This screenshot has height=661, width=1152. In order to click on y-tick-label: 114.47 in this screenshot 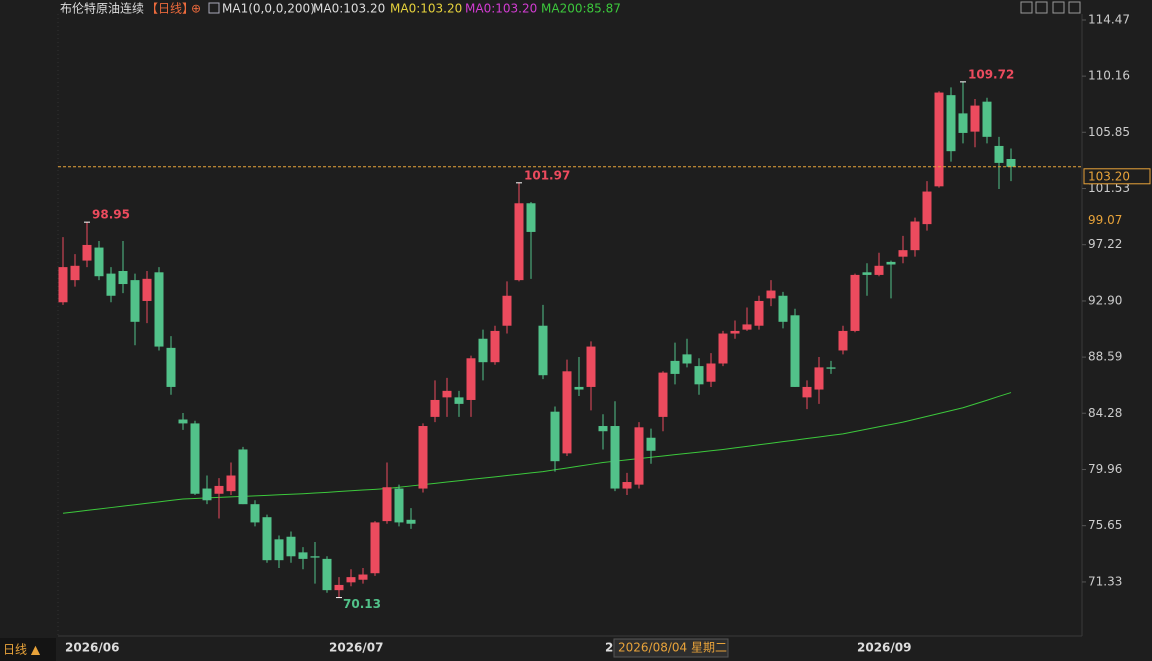, I will do `click(1109, 19)`.